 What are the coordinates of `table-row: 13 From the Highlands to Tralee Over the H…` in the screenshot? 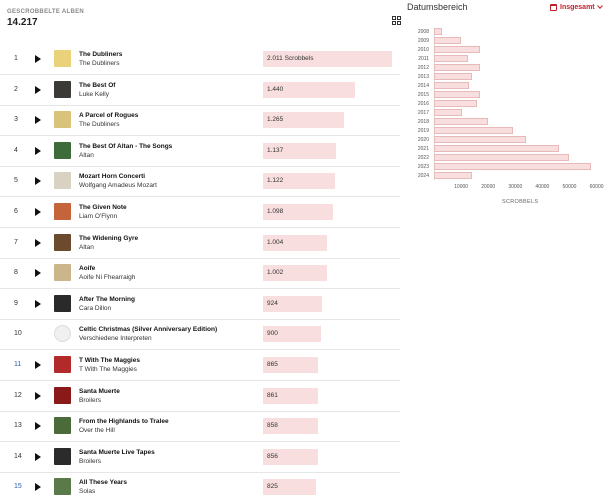 It's located at (200, 427).